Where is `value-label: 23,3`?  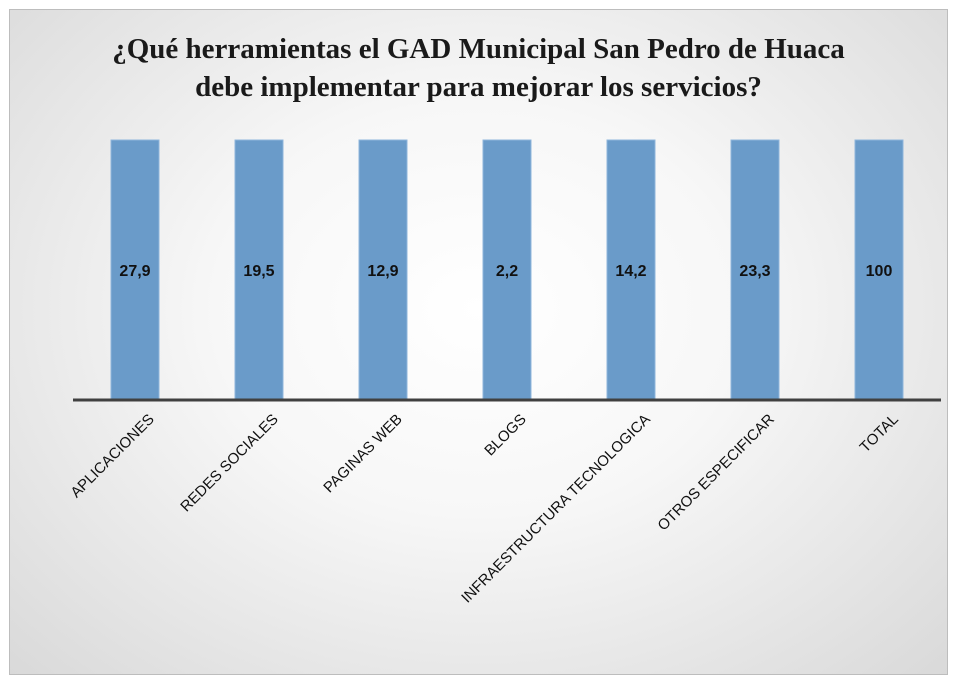 value-label: 23,3 is located at coordinates (754, 271).